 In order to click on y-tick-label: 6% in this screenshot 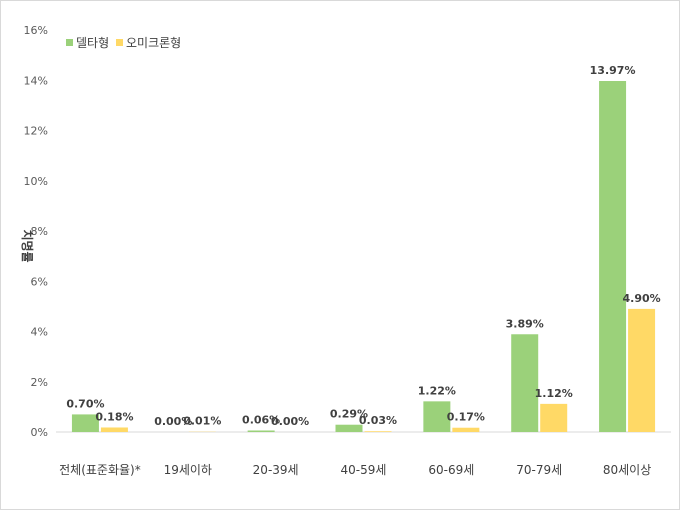, I will do `click(39, 281)`.